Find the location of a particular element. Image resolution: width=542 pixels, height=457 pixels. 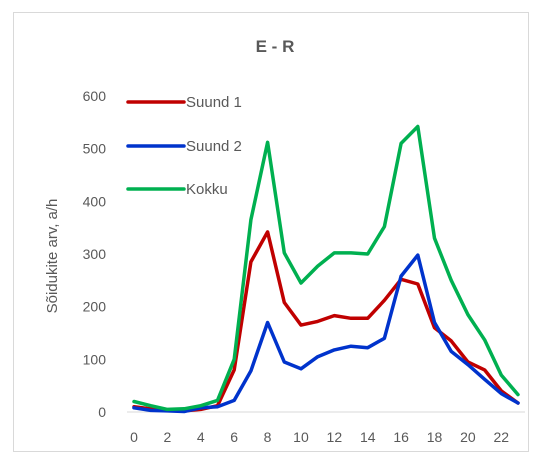

y-tick-label: 600 is located at coordinates (95, 96).